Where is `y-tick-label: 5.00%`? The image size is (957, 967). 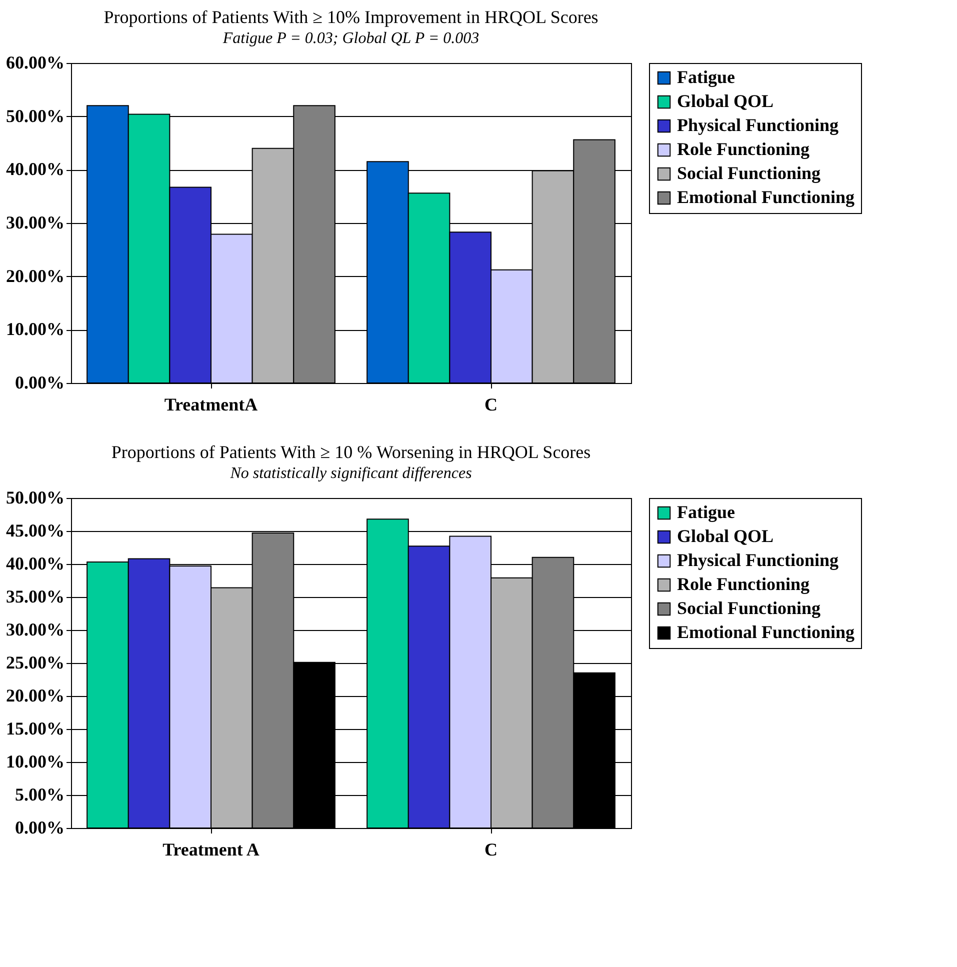
y-tick-label: 5.00% is located at coordinates (39, 794).